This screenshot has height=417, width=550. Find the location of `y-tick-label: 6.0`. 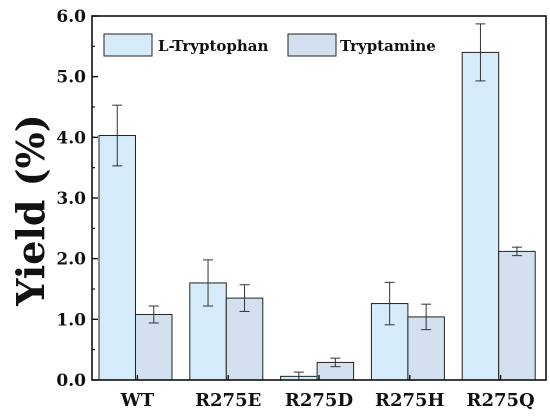

y-tick-label: 6.0 is located at coordinates (71, 17).